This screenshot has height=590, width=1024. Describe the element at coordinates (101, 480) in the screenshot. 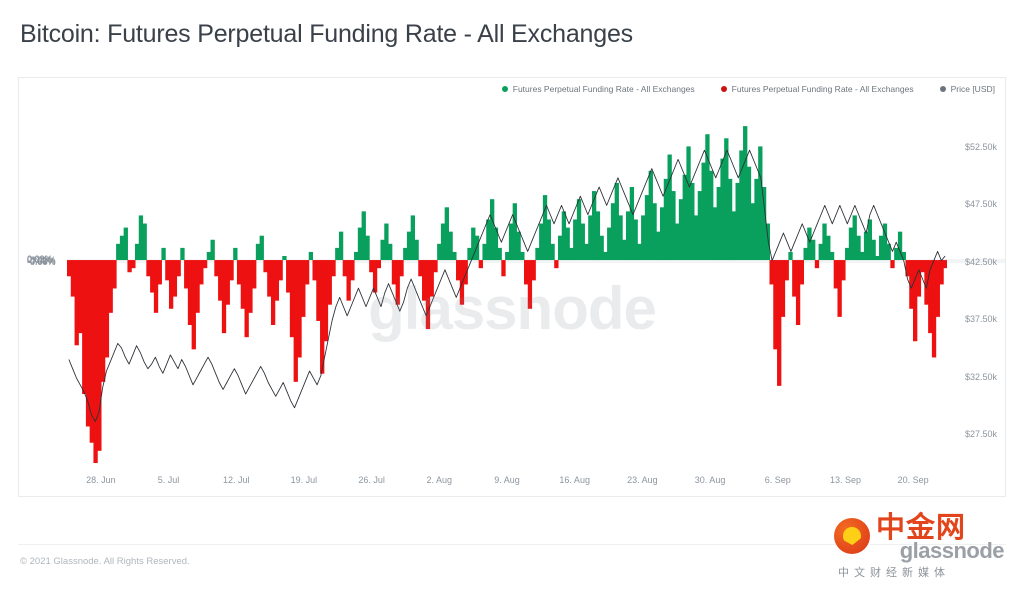

I see `x-axis-tick: 28. Jun` at that location.